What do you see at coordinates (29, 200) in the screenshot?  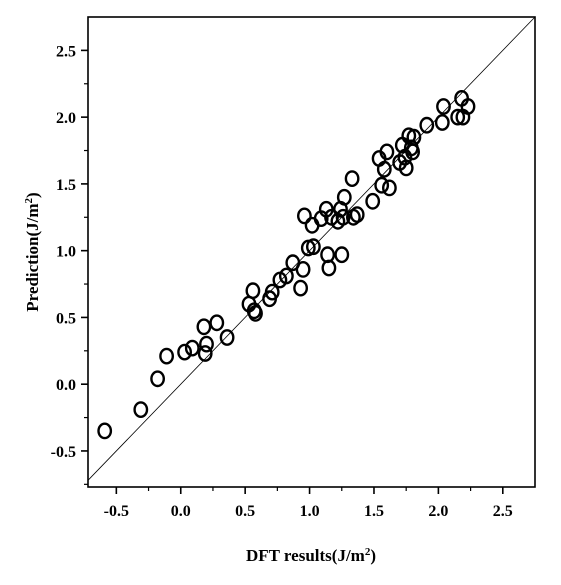 I see `y-axis-label-superscript: 2` at bounding box center [29, 200].